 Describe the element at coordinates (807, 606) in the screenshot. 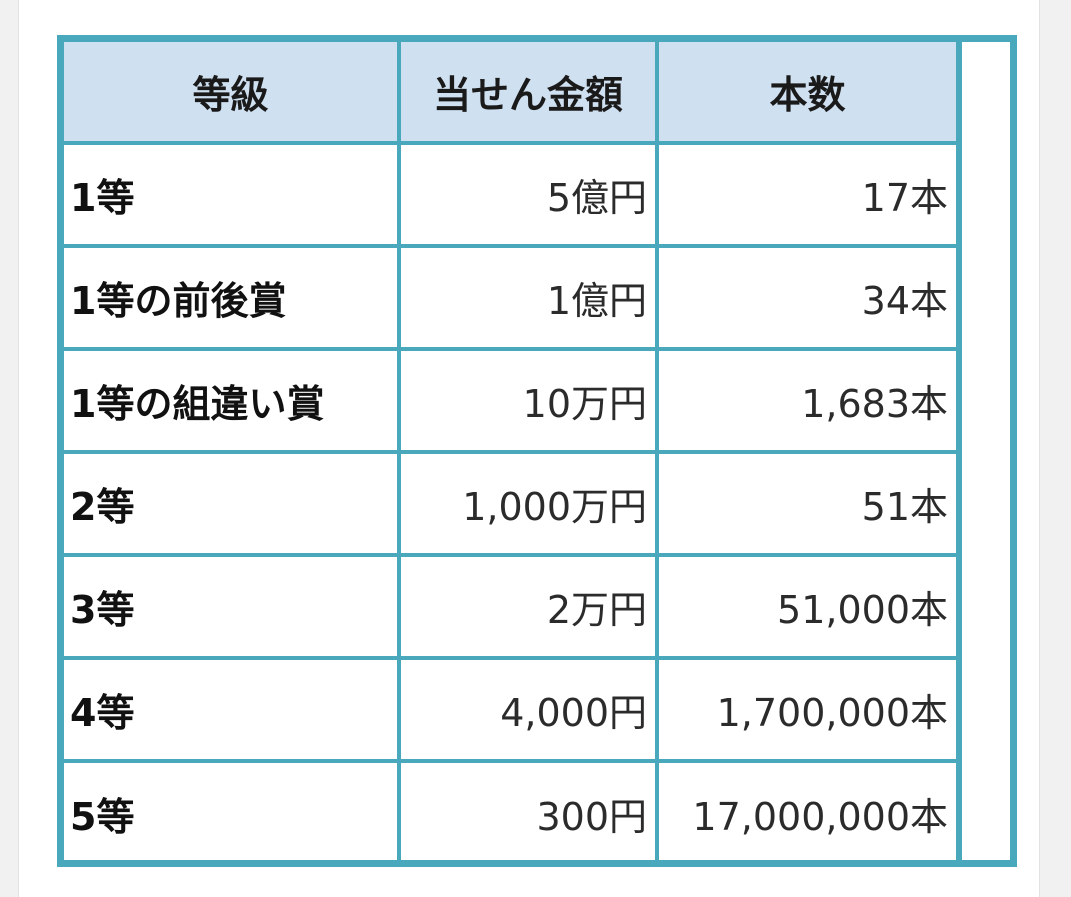

I see `count-cell: 51,000本` at that location.